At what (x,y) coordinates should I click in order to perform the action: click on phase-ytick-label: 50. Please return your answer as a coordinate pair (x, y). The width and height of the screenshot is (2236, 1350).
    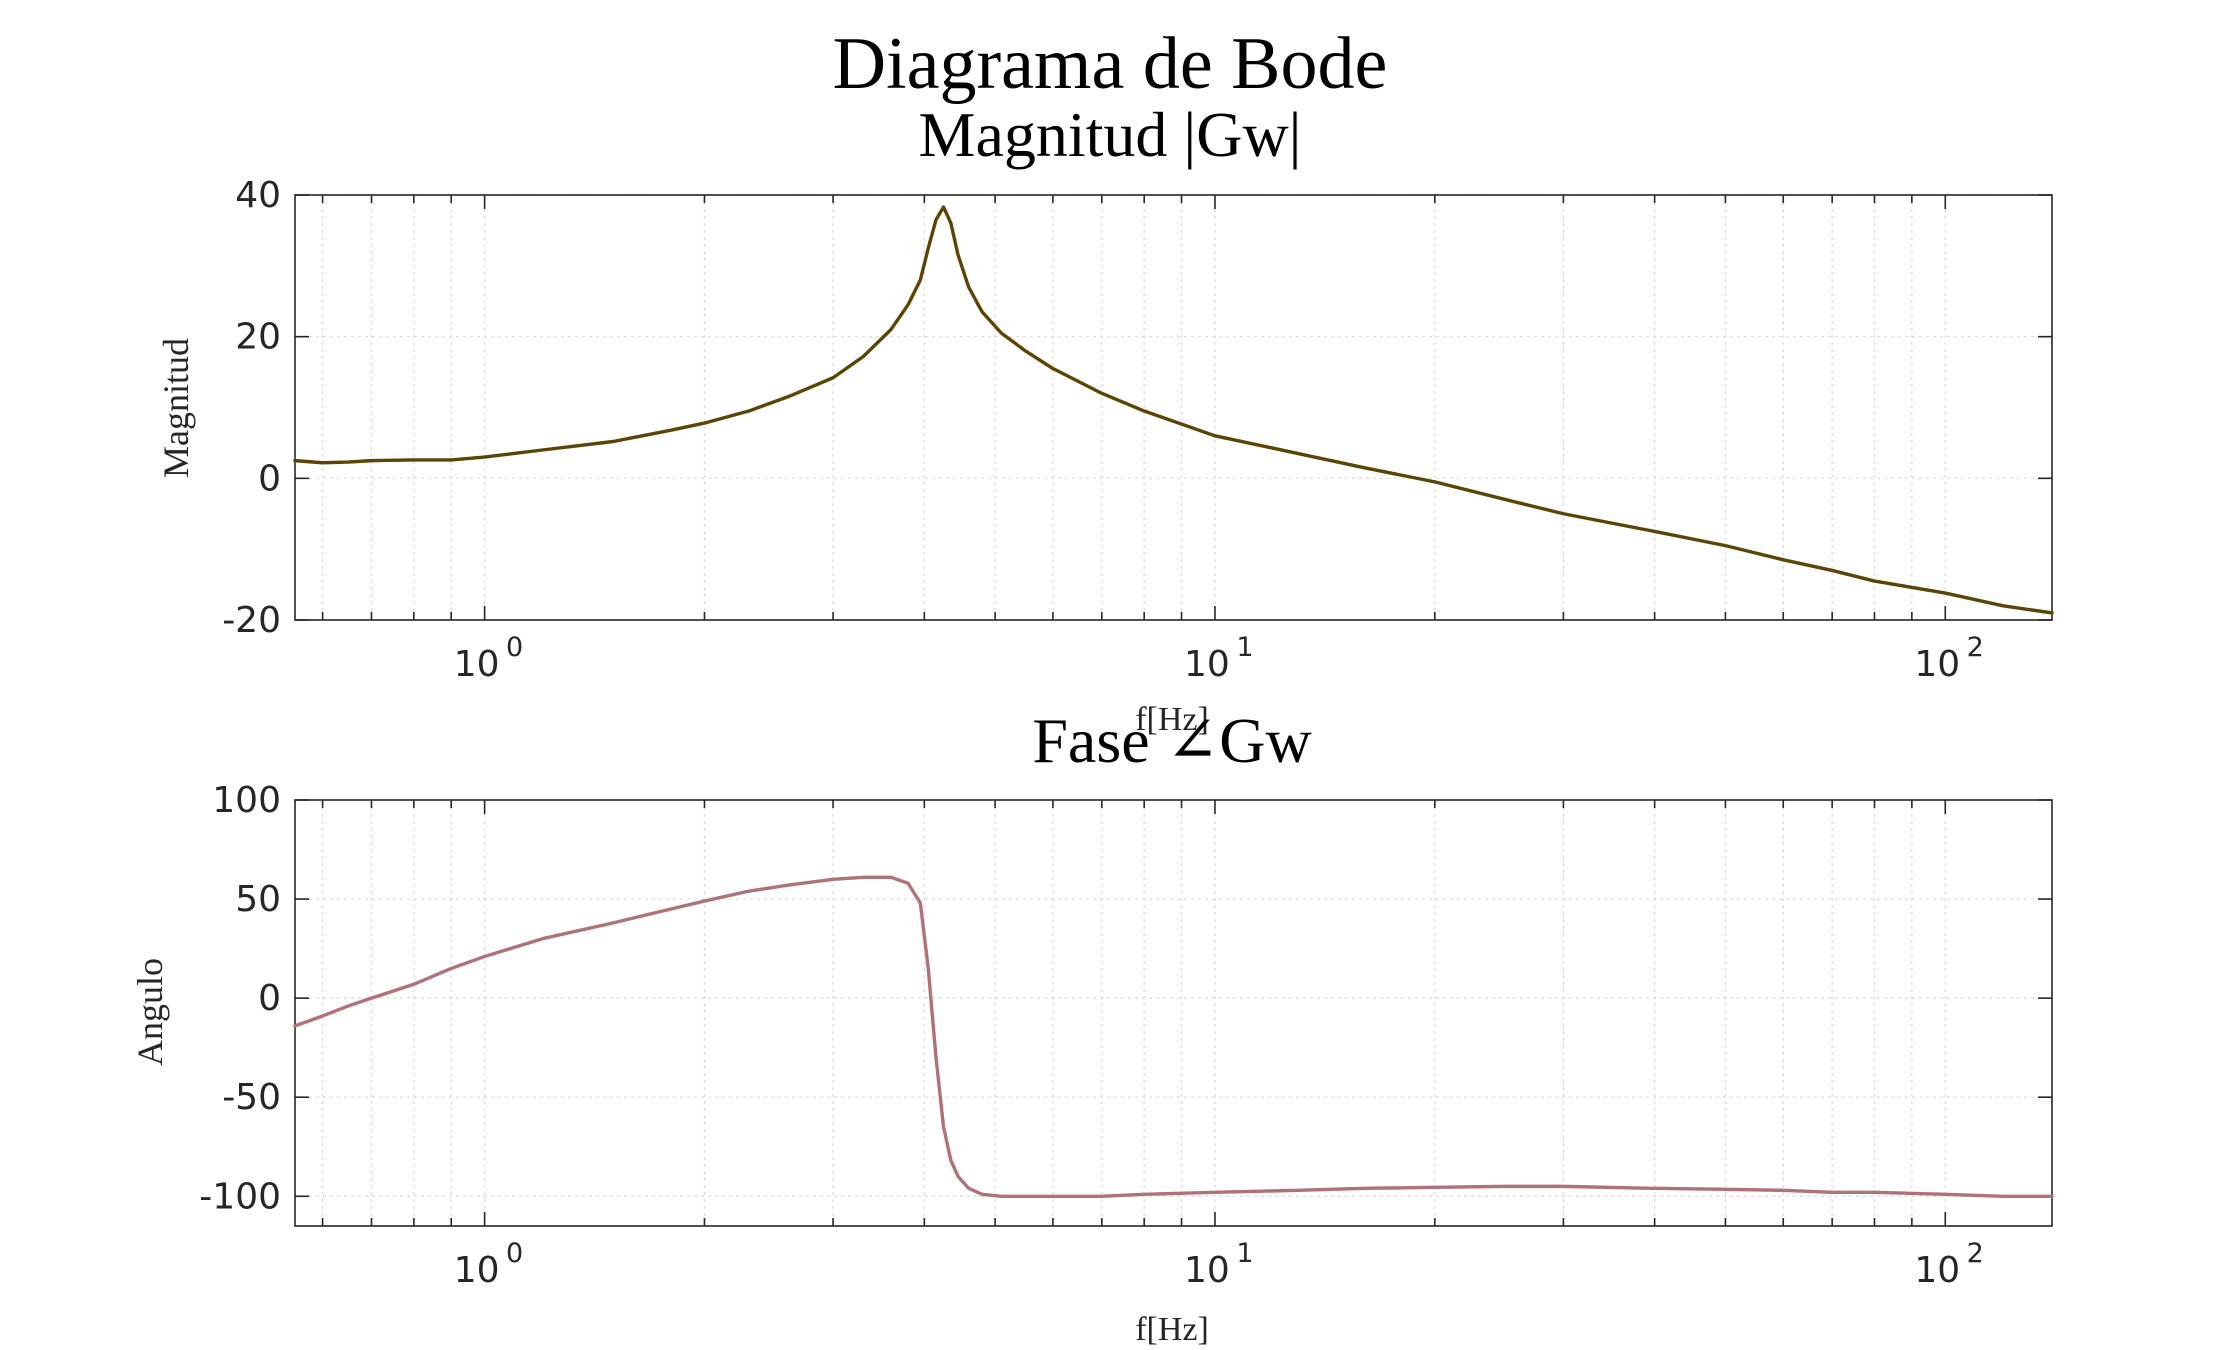
    Looking at the image, I should click on (258, 899).